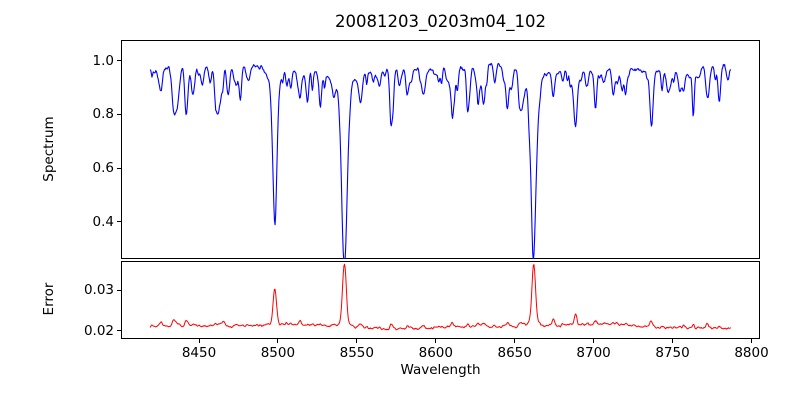 Image resolution: width=800 pixels, height=400 pixels. What do you see at coordinates (49, 299) in the screenshot?
I see `error-y-axis-label: Error` at bounding box center [49, 299].